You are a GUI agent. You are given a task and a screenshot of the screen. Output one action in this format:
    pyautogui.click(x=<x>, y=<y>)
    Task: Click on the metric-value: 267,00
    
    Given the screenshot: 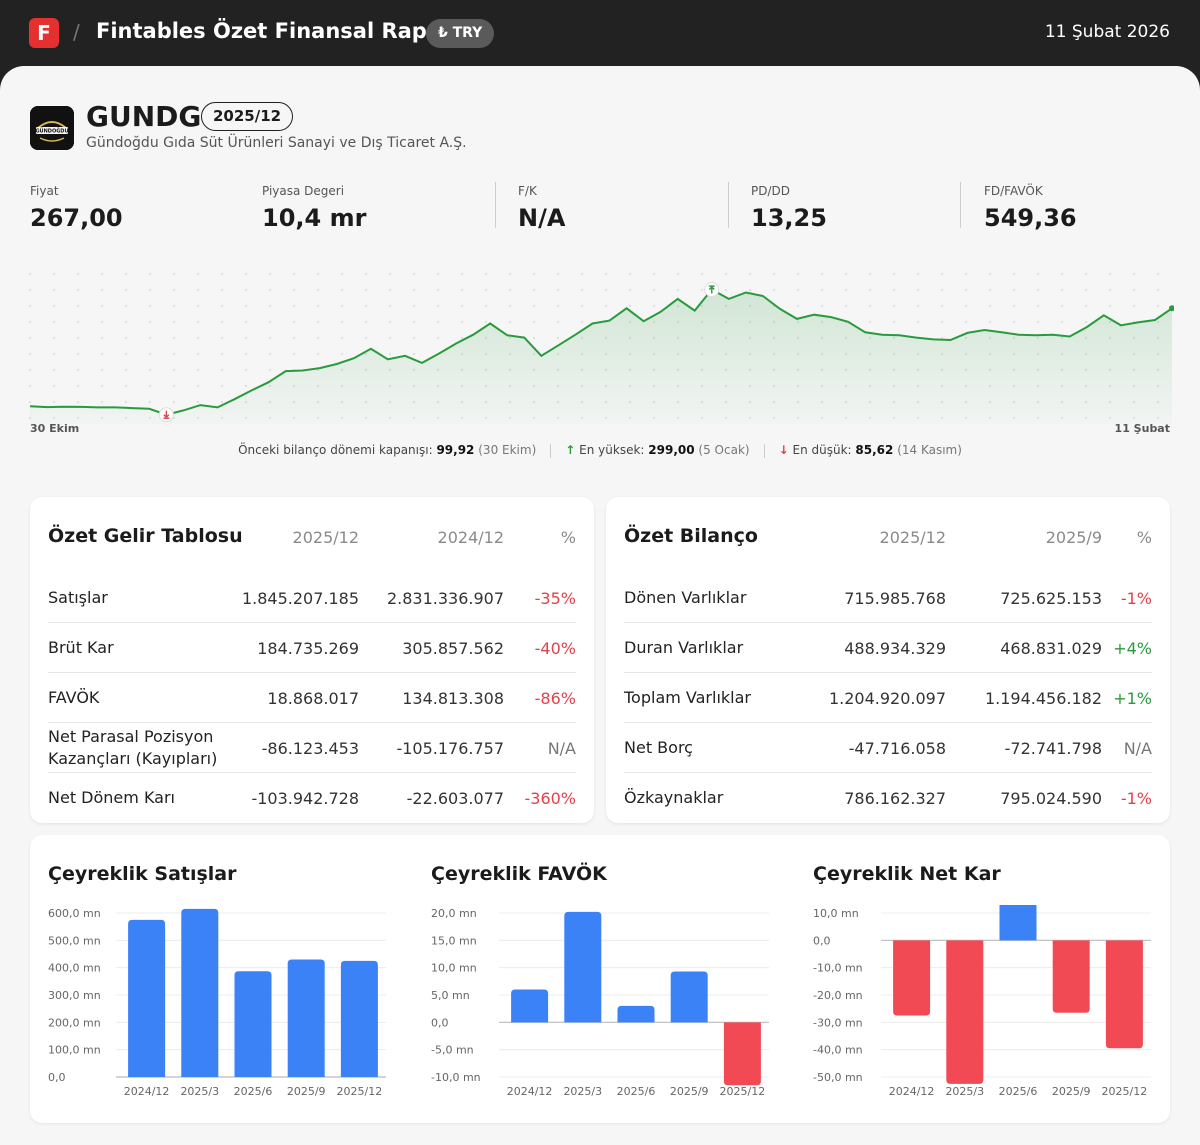 What is the action you would take?
    pyautogui.click(x=76, y=218)
    